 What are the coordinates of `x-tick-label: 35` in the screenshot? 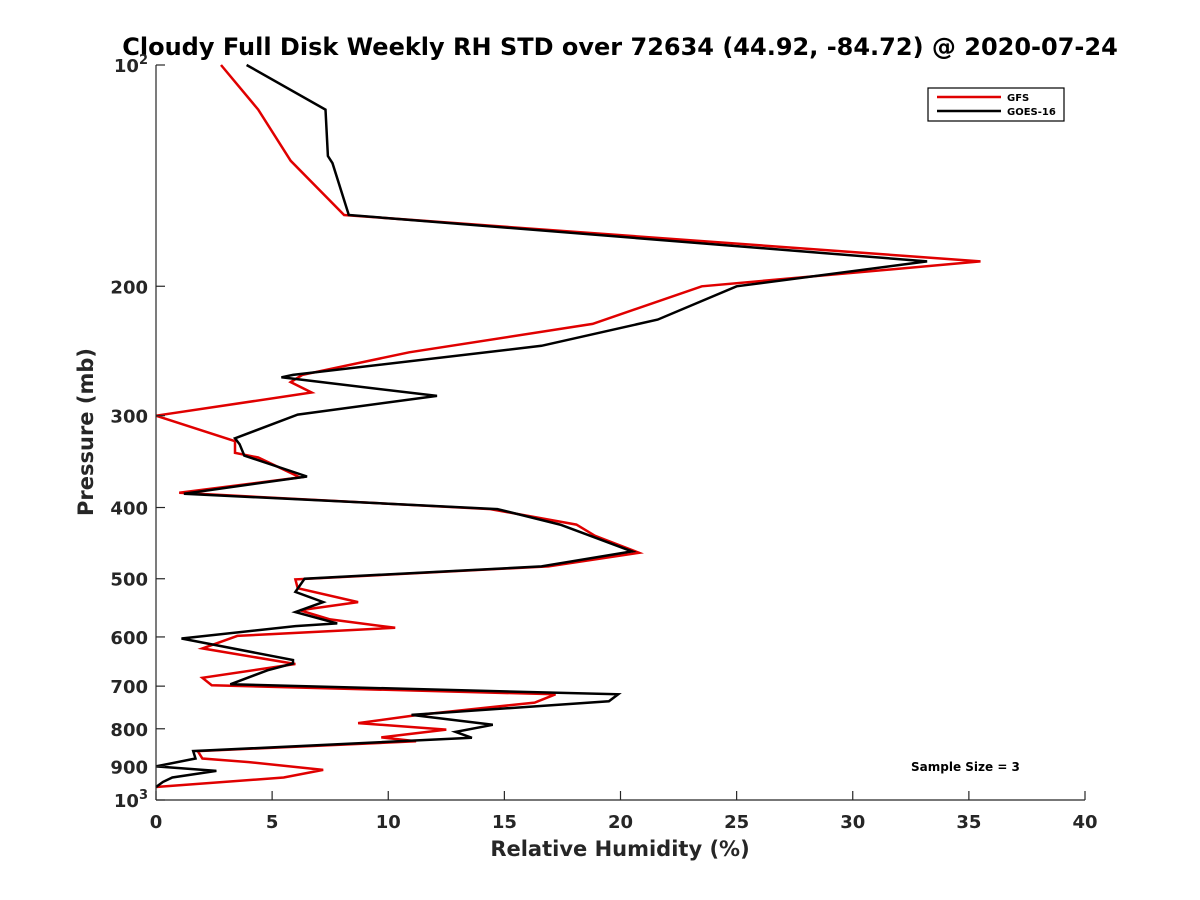 It's located at (968, 822).